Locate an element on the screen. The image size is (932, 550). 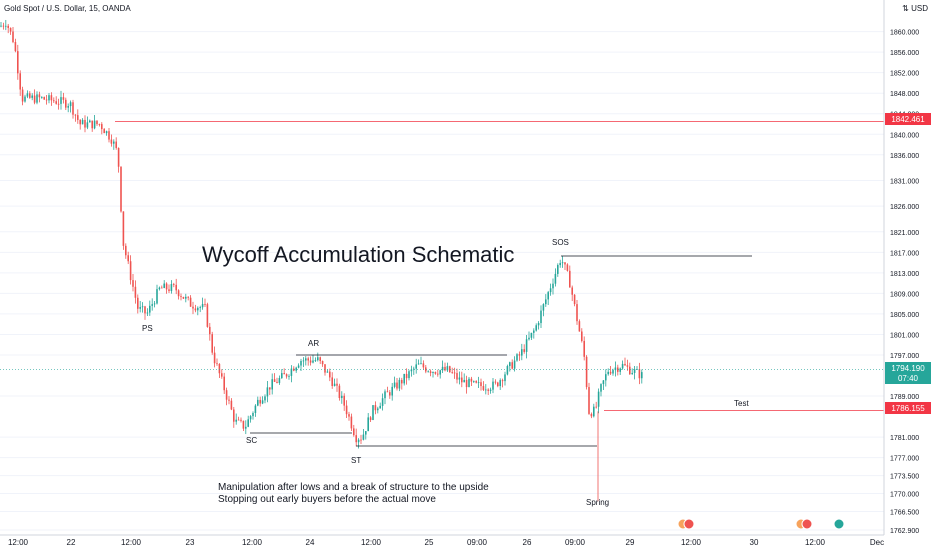
test-level-label: 1786.155 is located at coordinates (908, 408).